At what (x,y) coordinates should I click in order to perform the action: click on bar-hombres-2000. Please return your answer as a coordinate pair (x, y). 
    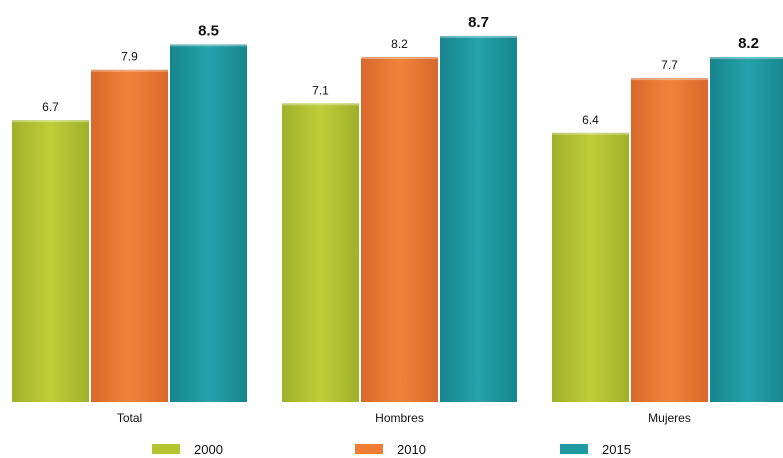
    Looking at the image, I should click on (320, 252).